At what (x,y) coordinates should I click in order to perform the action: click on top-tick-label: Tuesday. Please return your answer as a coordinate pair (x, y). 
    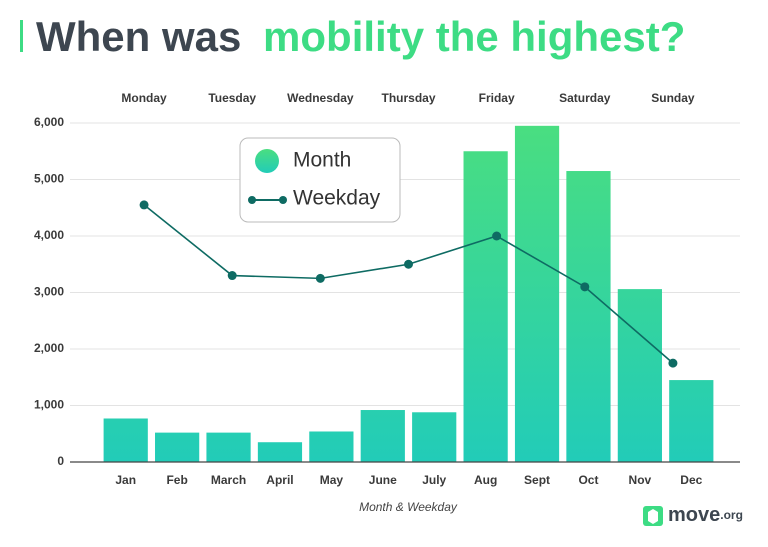
    Looking at the image, I should click on (232, 98).